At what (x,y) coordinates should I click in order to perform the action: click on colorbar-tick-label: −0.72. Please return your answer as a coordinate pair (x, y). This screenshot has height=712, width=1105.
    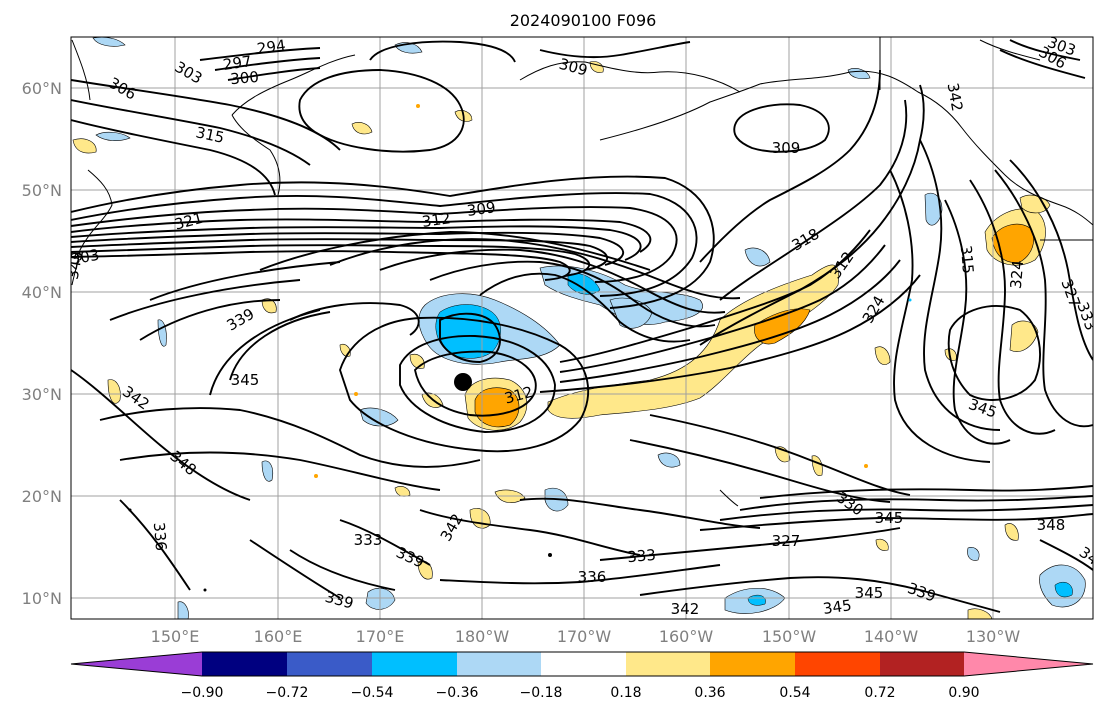
    Looking at the image, I should click on (287, 693).